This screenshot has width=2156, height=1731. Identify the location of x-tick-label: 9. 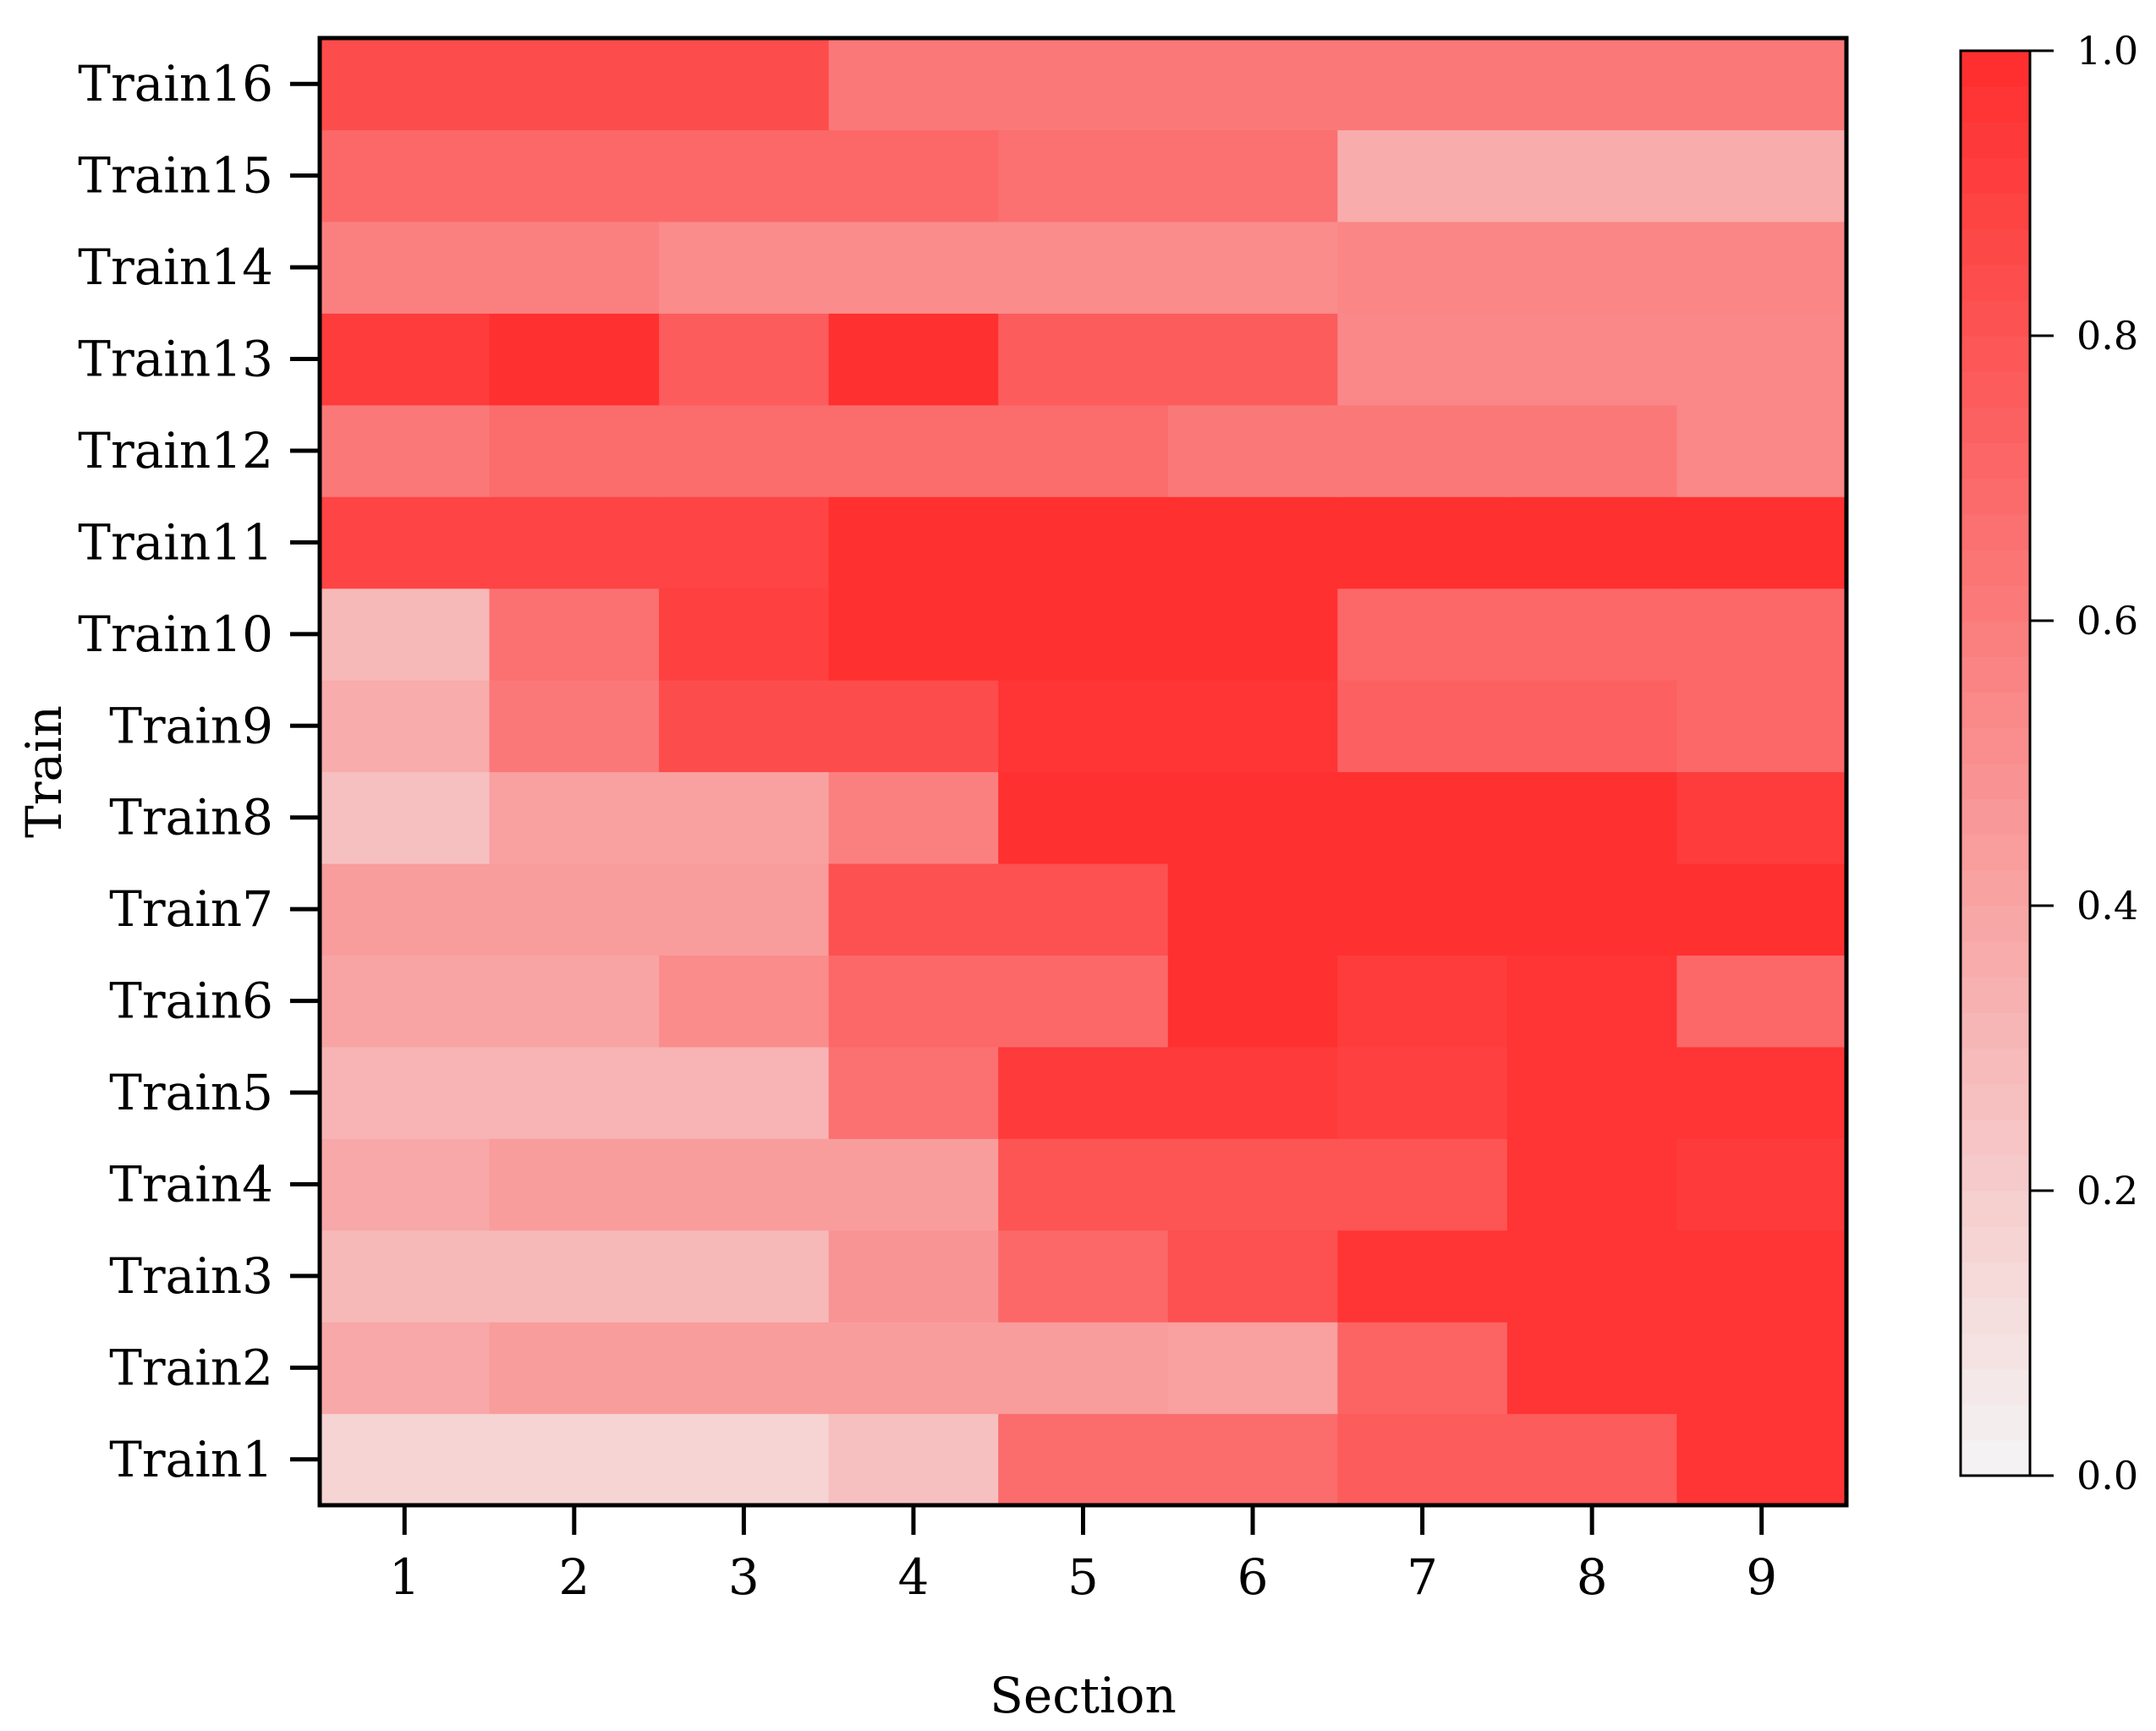
(1762, 1577).